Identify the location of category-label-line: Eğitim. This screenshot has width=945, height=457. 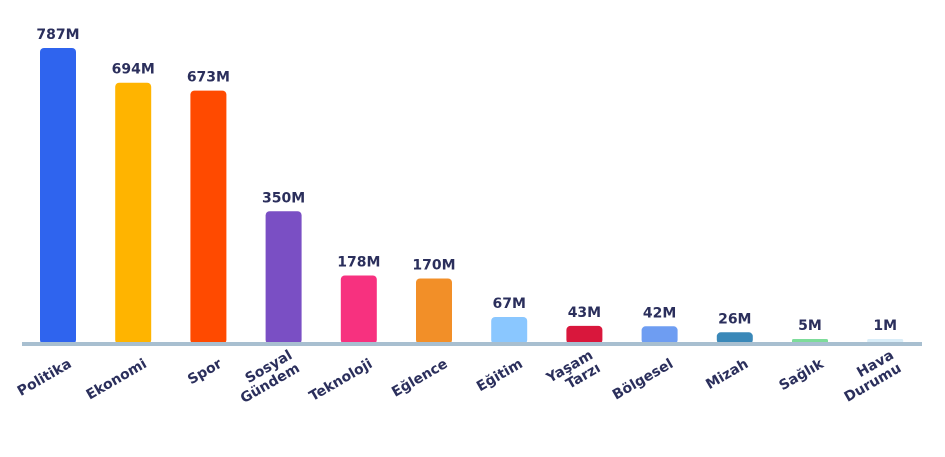
(500, 375).